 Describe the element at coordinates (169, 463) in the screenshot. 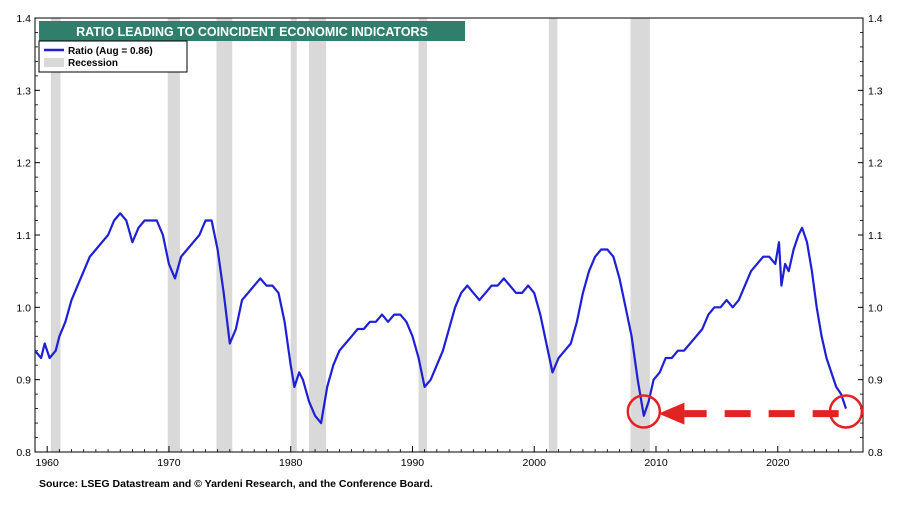

I see `x-tick-label: 1970` at that location.